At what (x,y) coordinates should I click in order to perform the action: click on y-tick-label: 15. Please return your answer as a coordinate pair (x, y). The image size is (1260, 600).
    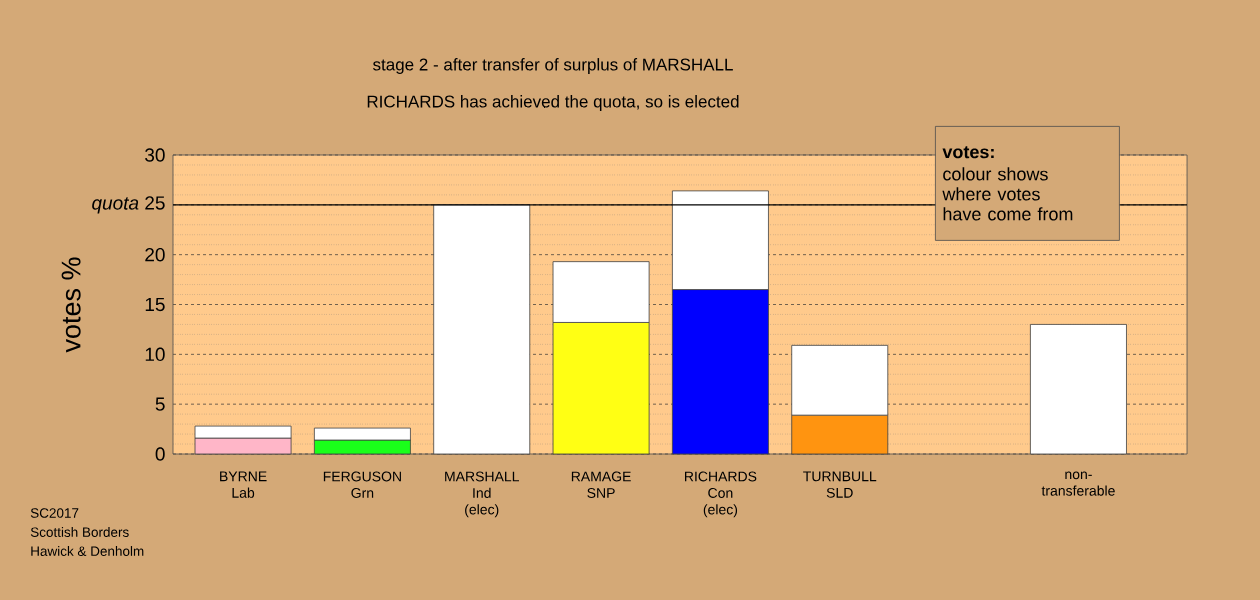
    Looking at the image, I should click on (155, 304).